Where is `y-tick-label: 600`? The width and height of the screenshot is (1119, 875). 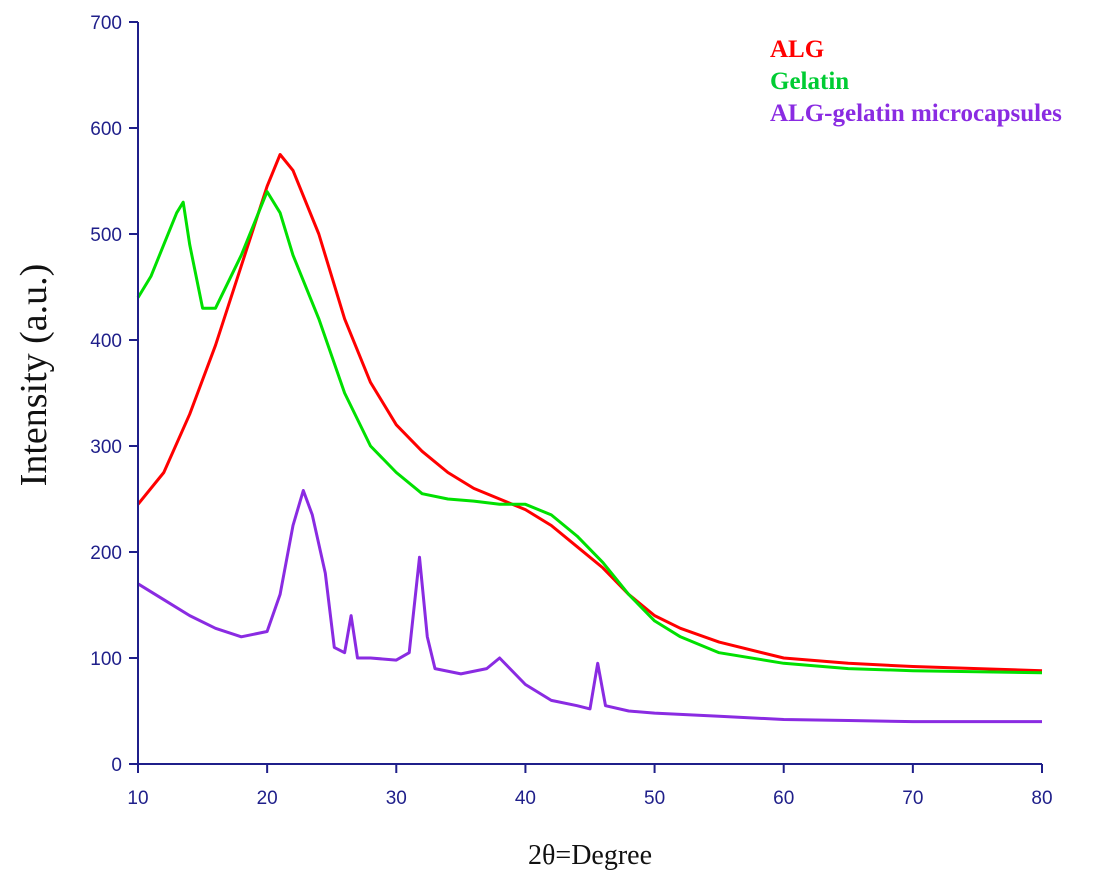
y-tick-label: 600 is located at coordinates (106, 129).